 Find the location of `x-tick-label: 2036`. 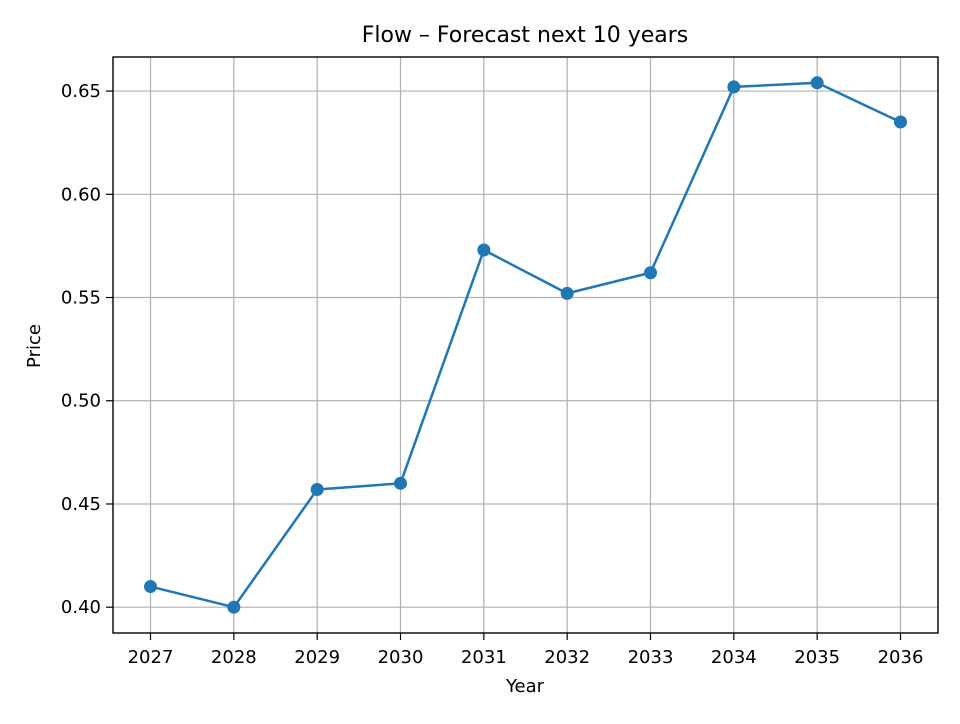

x-tick-label: 2036 is located at coordinates (901, 657).